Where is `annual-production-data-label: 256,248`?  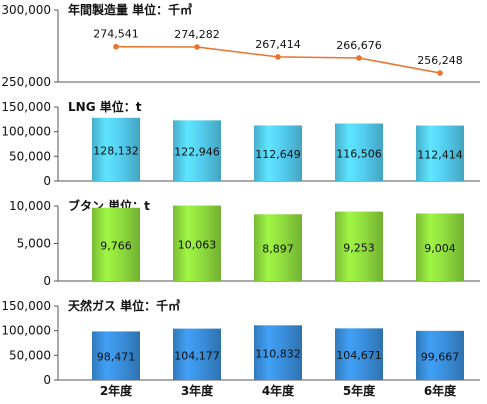 annual-production-data-label: 256,248 is located at coordinates (440, 60).